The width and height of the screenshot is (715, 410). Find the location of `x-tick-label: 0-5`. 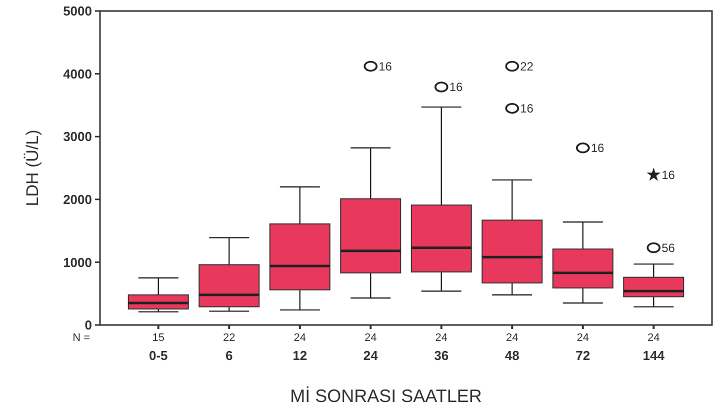

x-tick-label: 0-5 is located at coordinates (158, 355).